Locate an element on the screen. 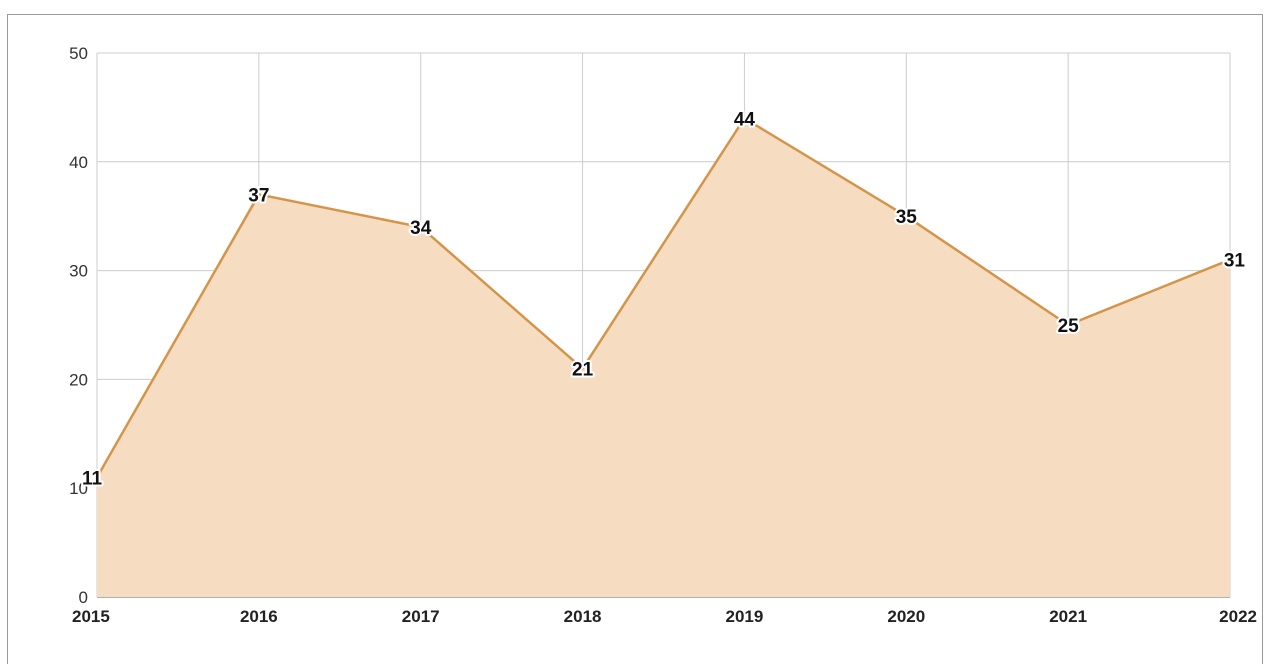 The width and height of the screenshot is (1271, 664). x-tick-label: 2019 is located at coordinates (745, 616).